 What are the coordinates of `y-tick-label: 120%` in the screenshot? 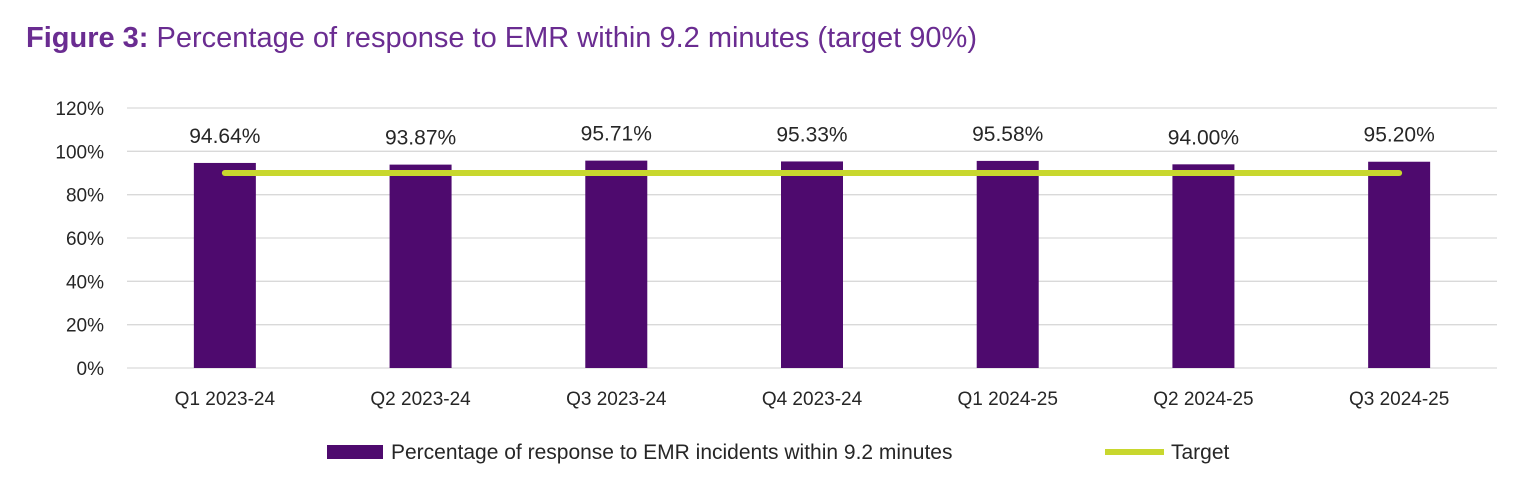 It's located at (79, 109).